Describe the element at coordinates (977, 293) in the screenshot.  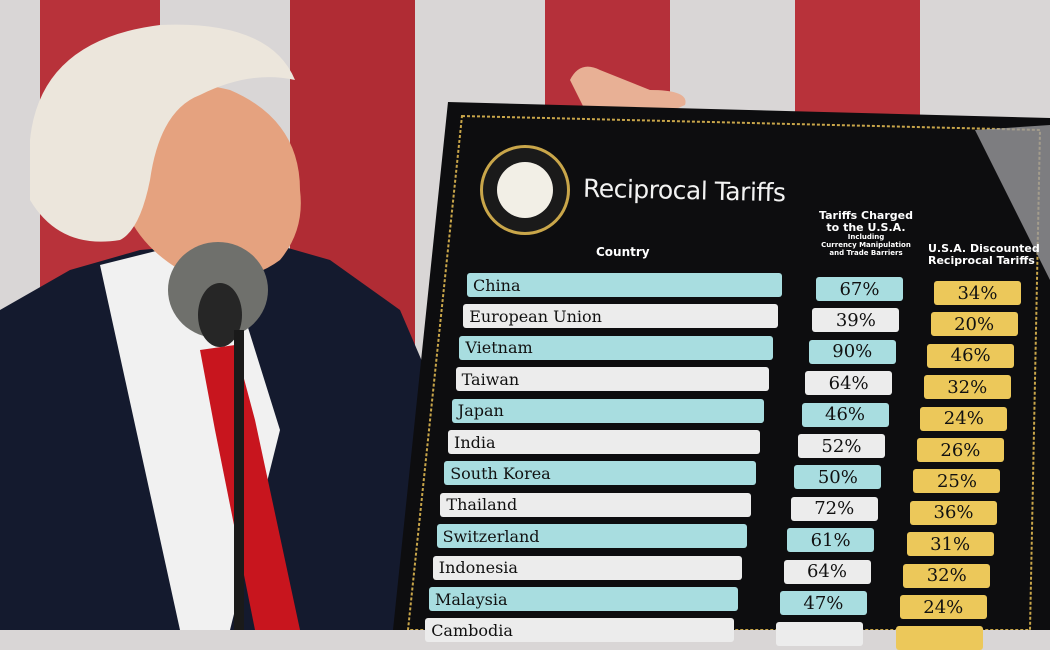
I see `tariff-discounted-cell: 34%` at that location.